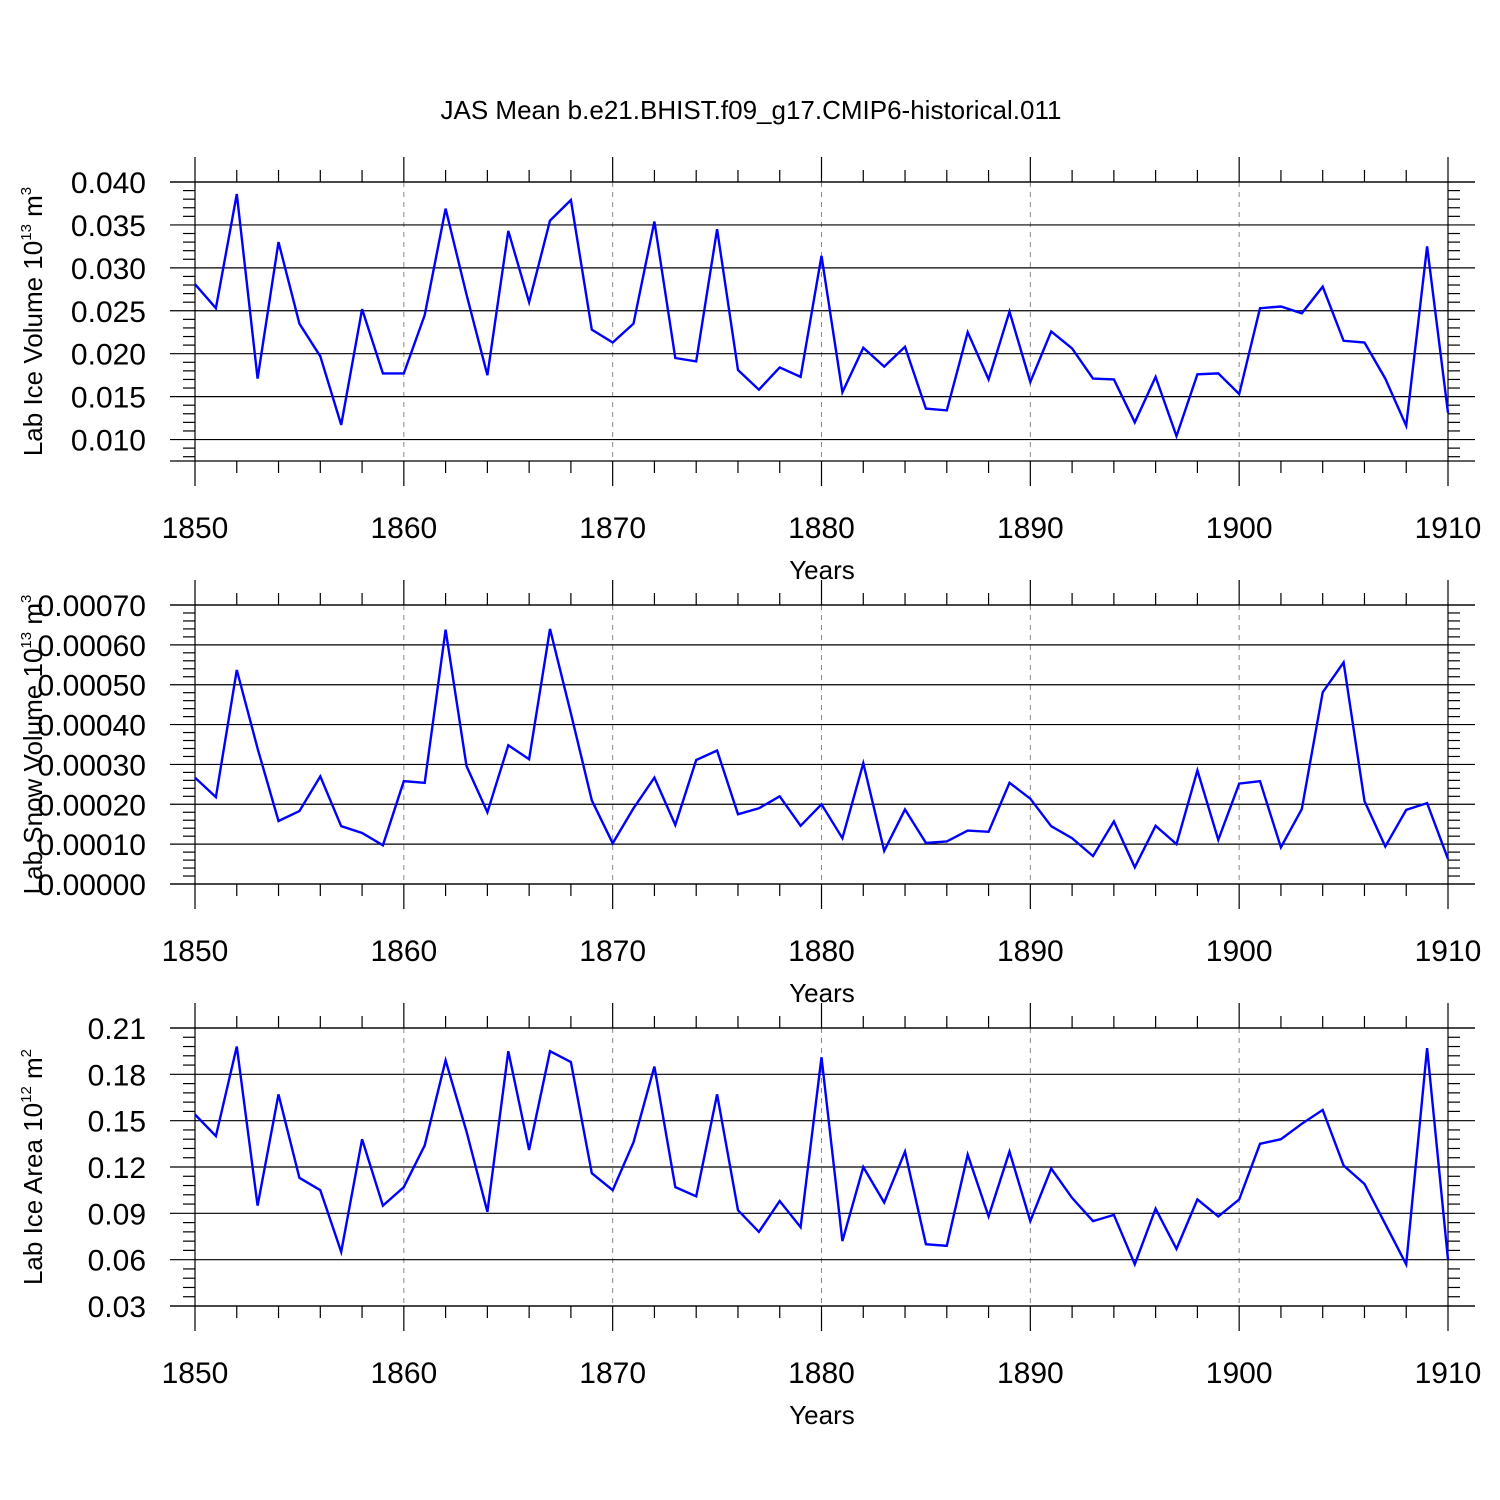 The image size is (1500, 1500). I want to click on x-axis-title: Years, so click(822, 1415).